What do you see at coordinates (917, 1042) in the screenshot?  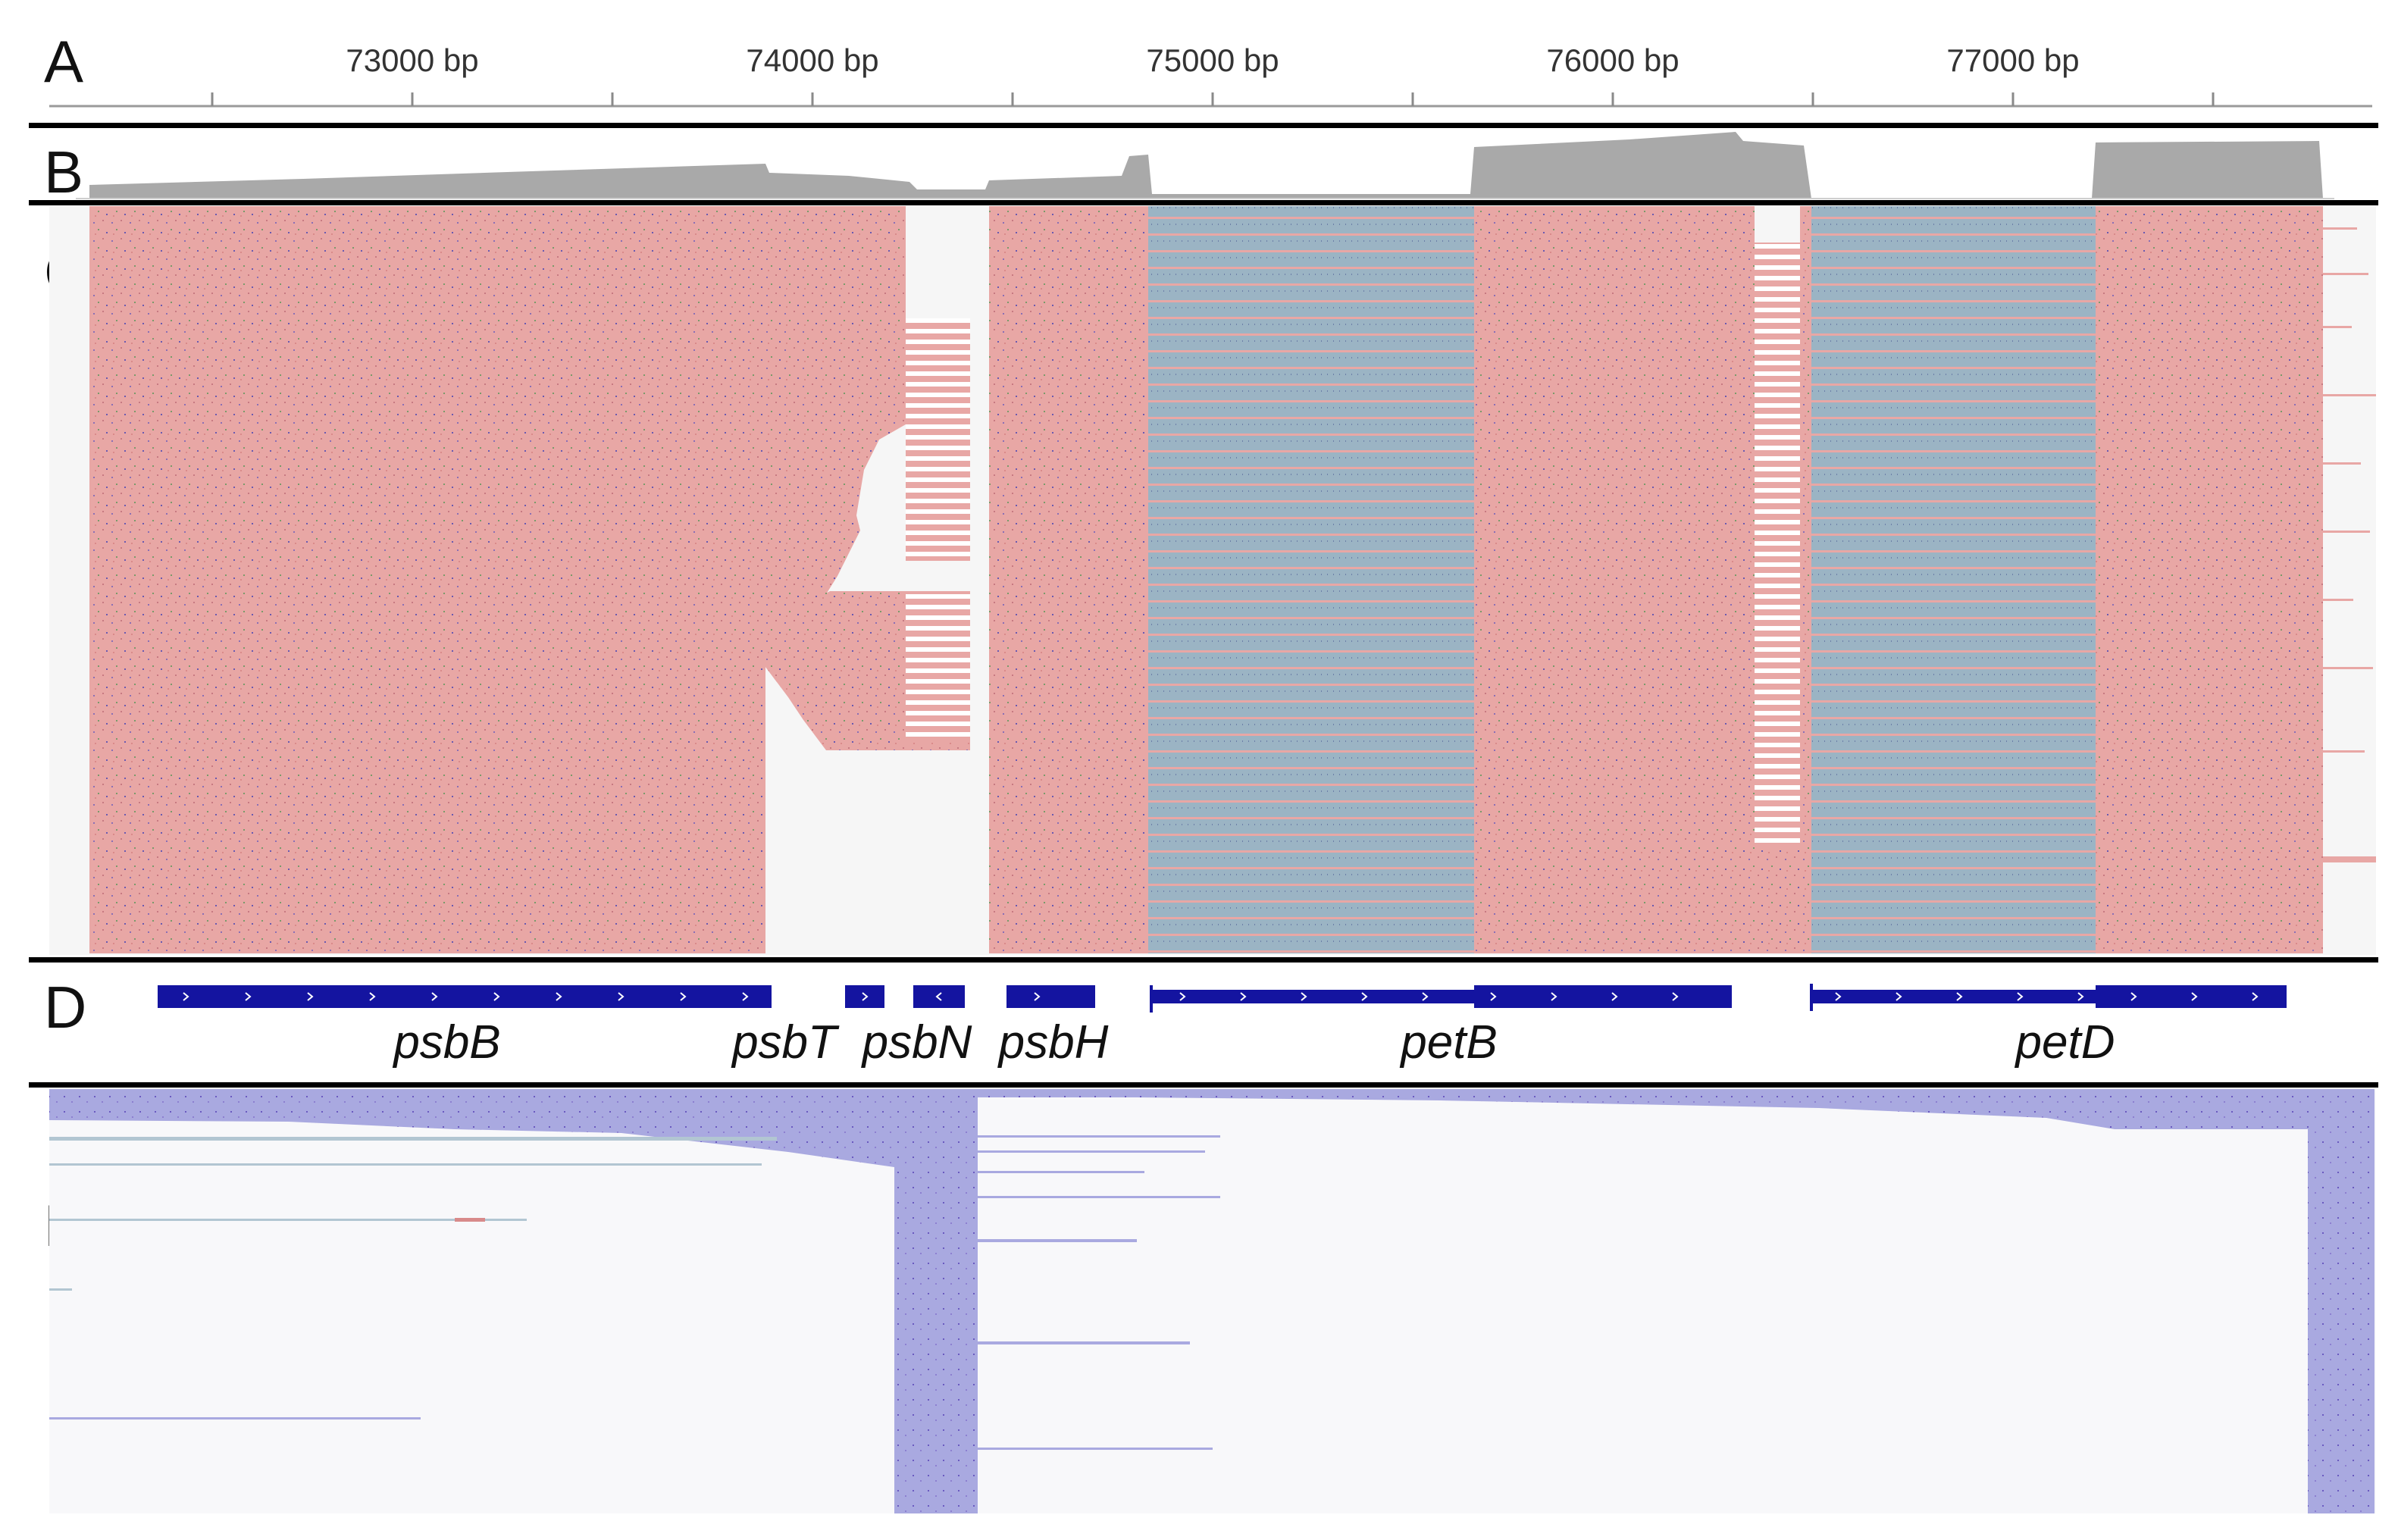 I see `gene-label-psbN: psbN` at bounding box center [917, 1042].